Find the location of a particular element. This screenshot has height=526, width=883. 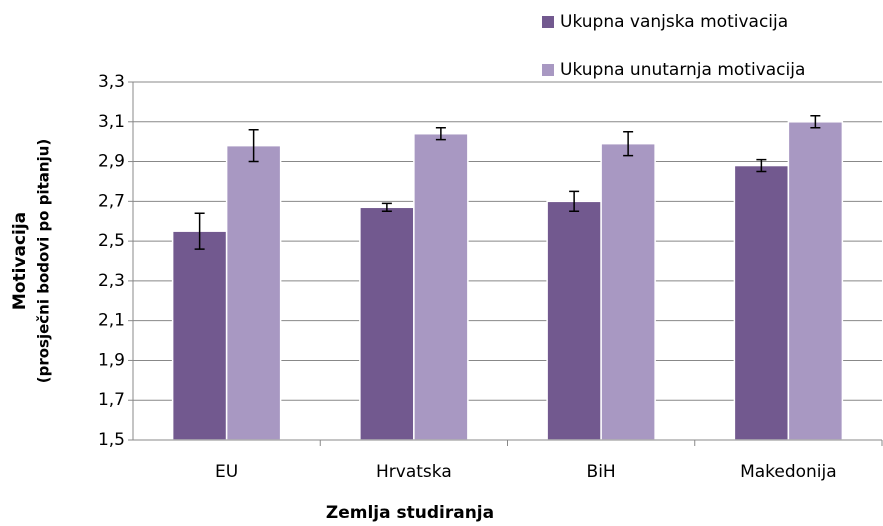

y-tick-label: 3,1 is located at coordinates (111, 122).